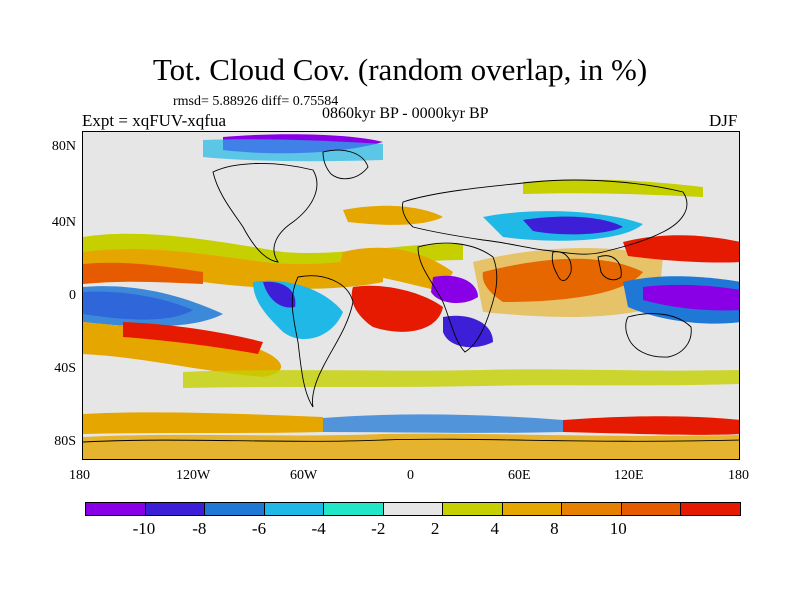 The width and height of the screenshot is (800, 600). Describe the element at coordinates (405, 113) in the screenshot. I see `period-label: 0860kyr BP - 0000kyr BP` at that location.